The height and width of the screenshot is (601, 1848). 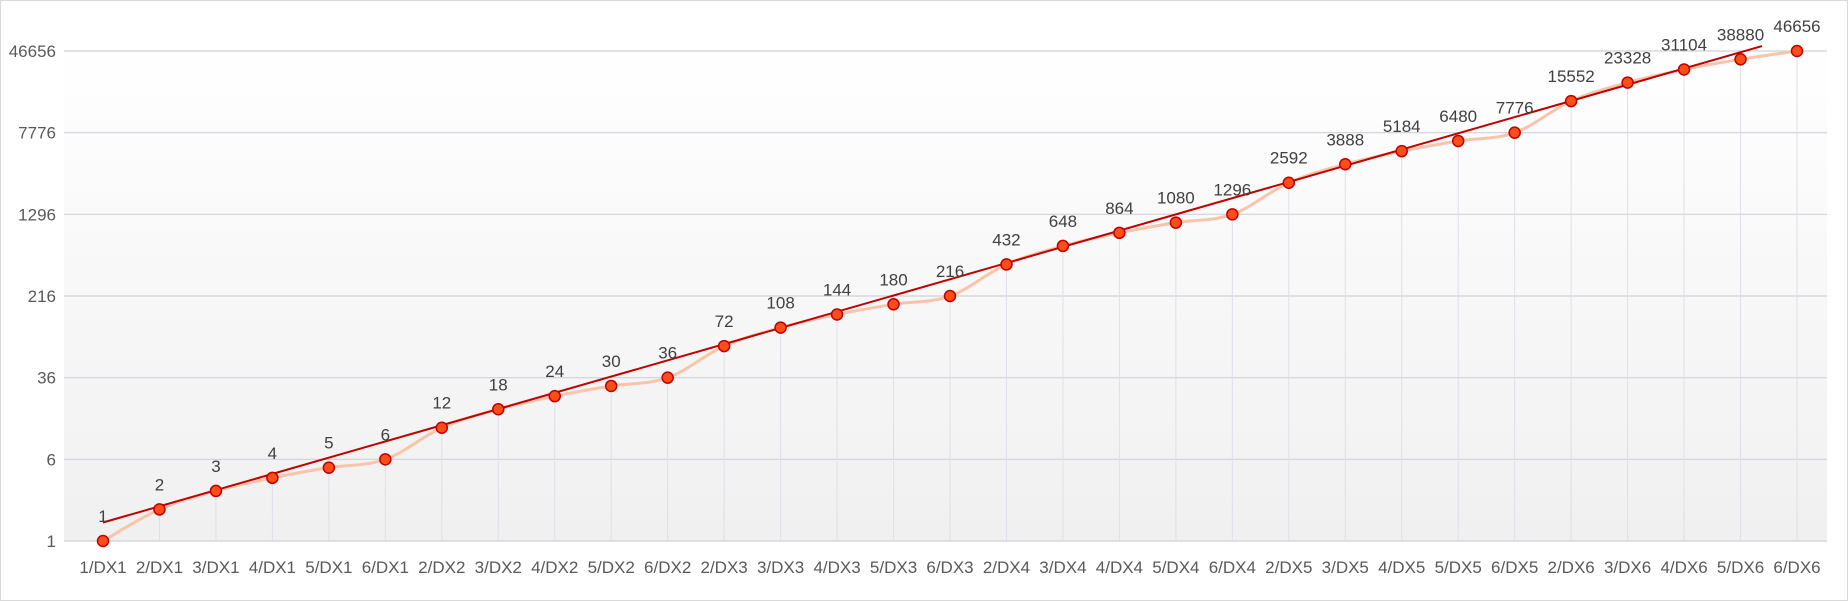 I want to click on data-label: 3, so click(x=215, y=466).